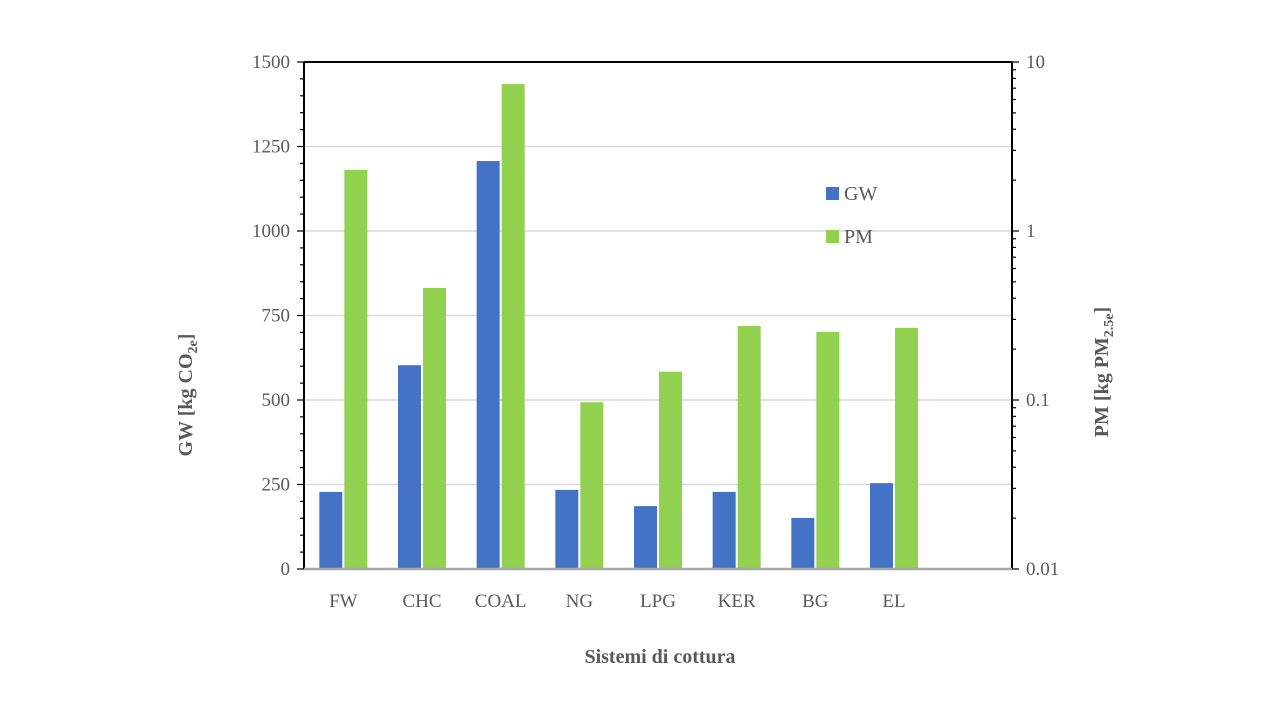 The image size is (1280, 720). Describe the element at coordinates (815, 601) in the screenshot. I see `x-tick-label: BG` at that location.